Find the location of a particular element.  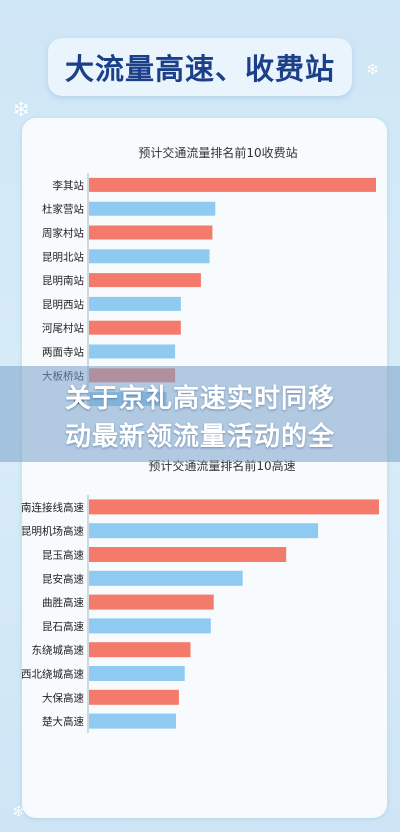

category-label: 楚大高速 is located at coordinates (63, 721).